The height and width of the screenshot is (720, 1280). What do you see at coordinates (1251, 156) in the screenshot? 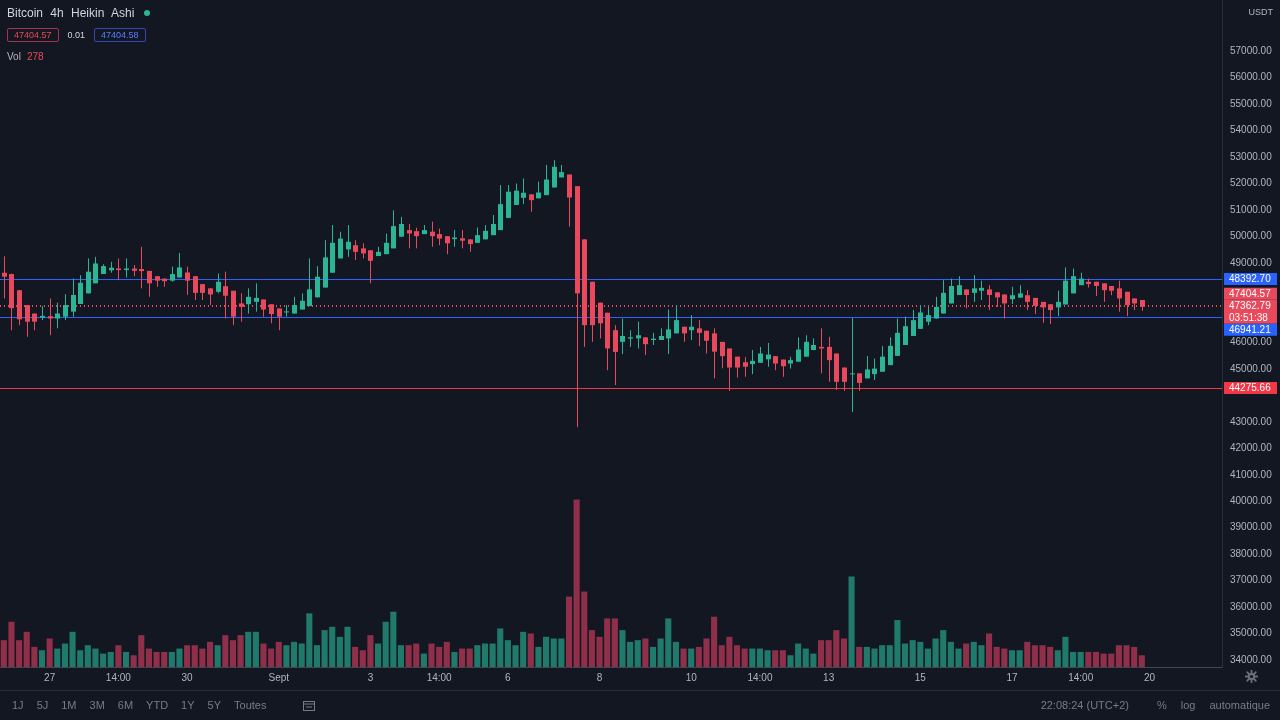
I see `y-tick-label: 53000.00` at bounding box center [1251, 156].